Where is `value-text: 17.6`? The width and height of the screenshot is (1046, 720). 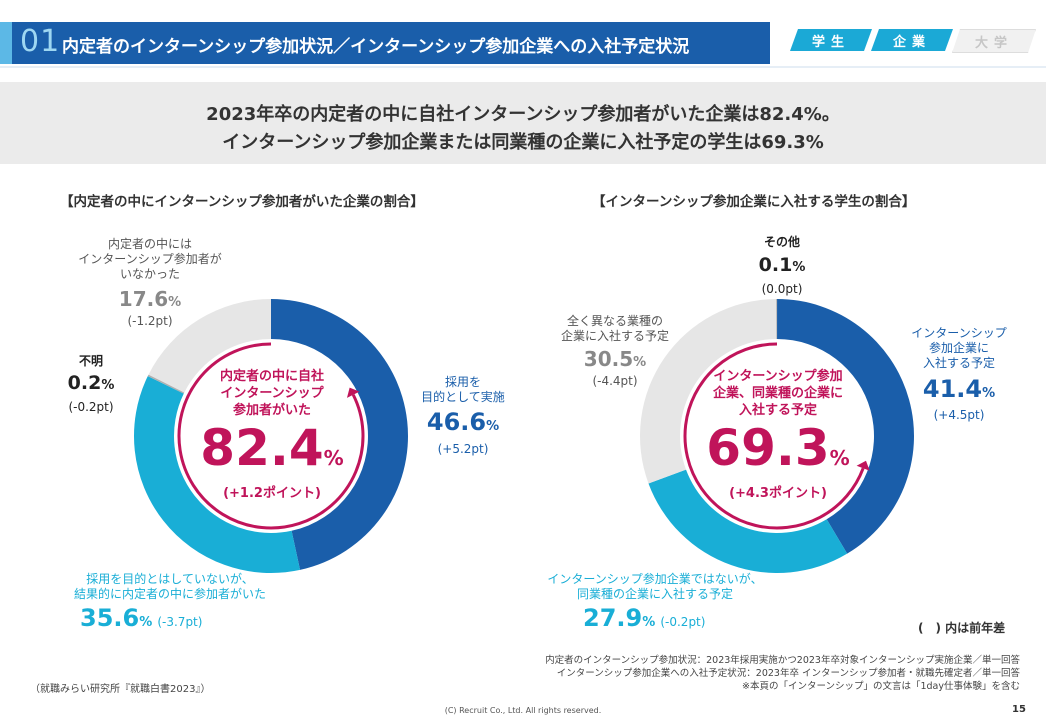 value-text: 17.6 is located at coordinates (143, 299).